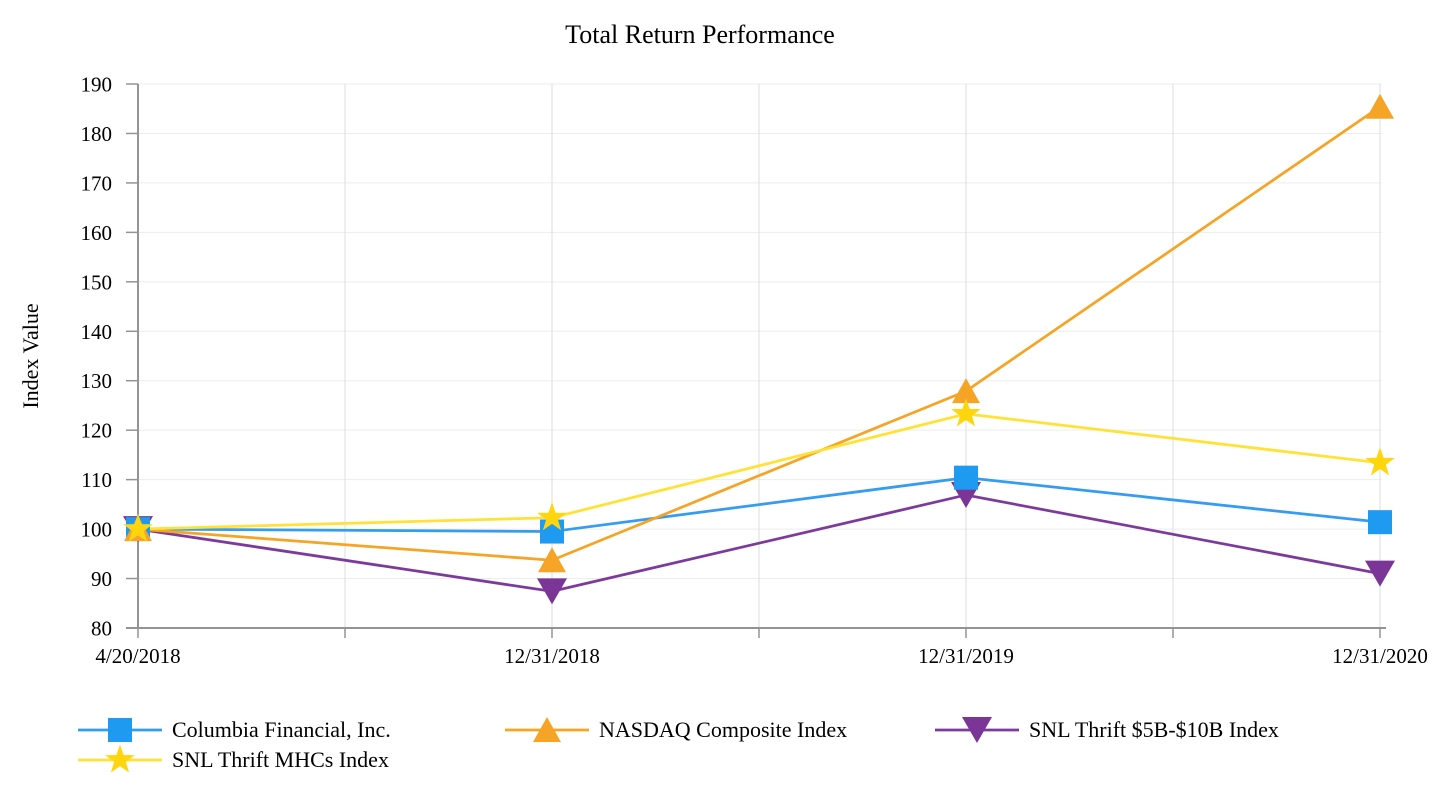 This screenshot has width=1440, height=800. I want to click on legend-item-snl-thrift-mhcs: SNL Thrift MHCs Index, so click(233, 760).